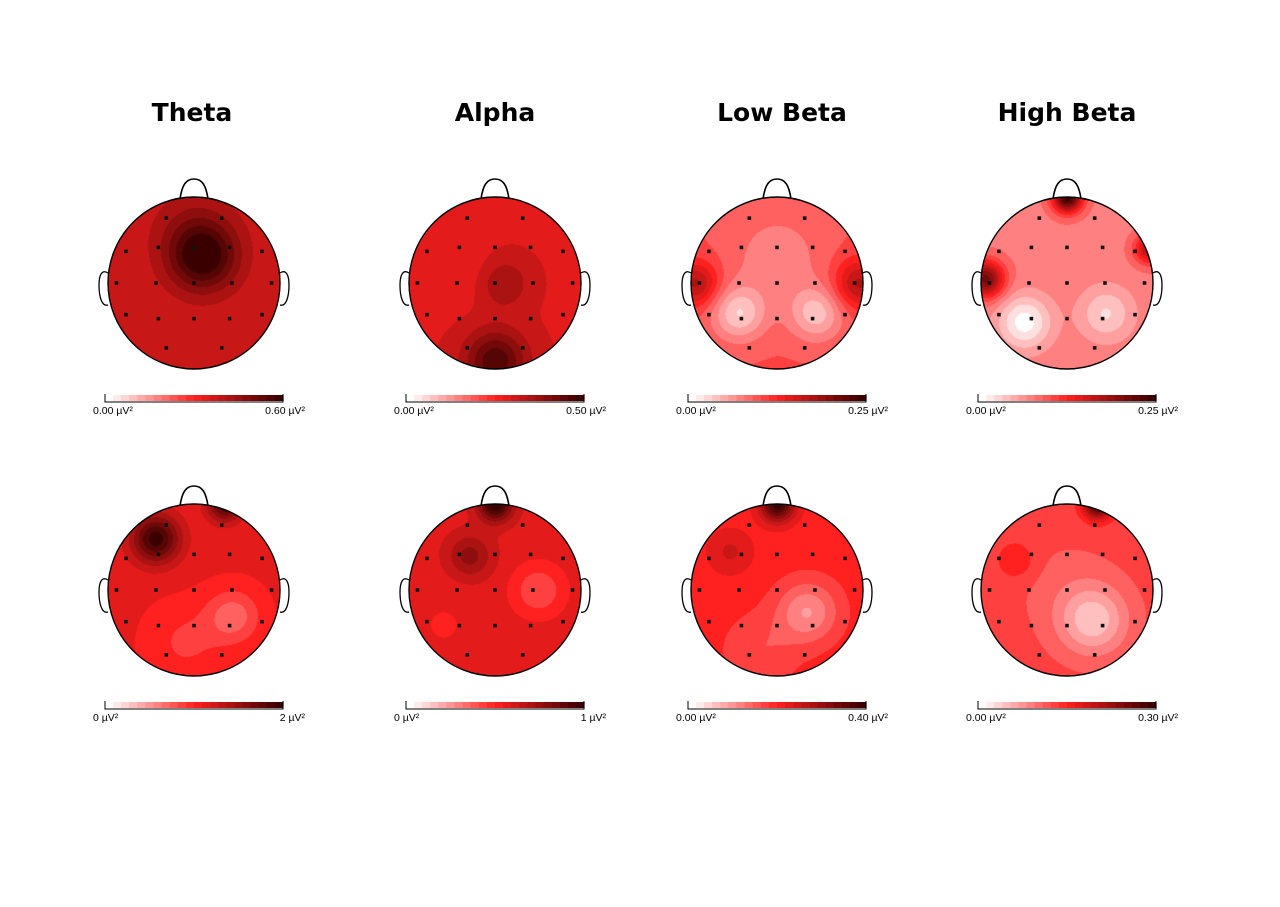  I want to click on colorbar-min-label: 0 µV², so click(407, 718).